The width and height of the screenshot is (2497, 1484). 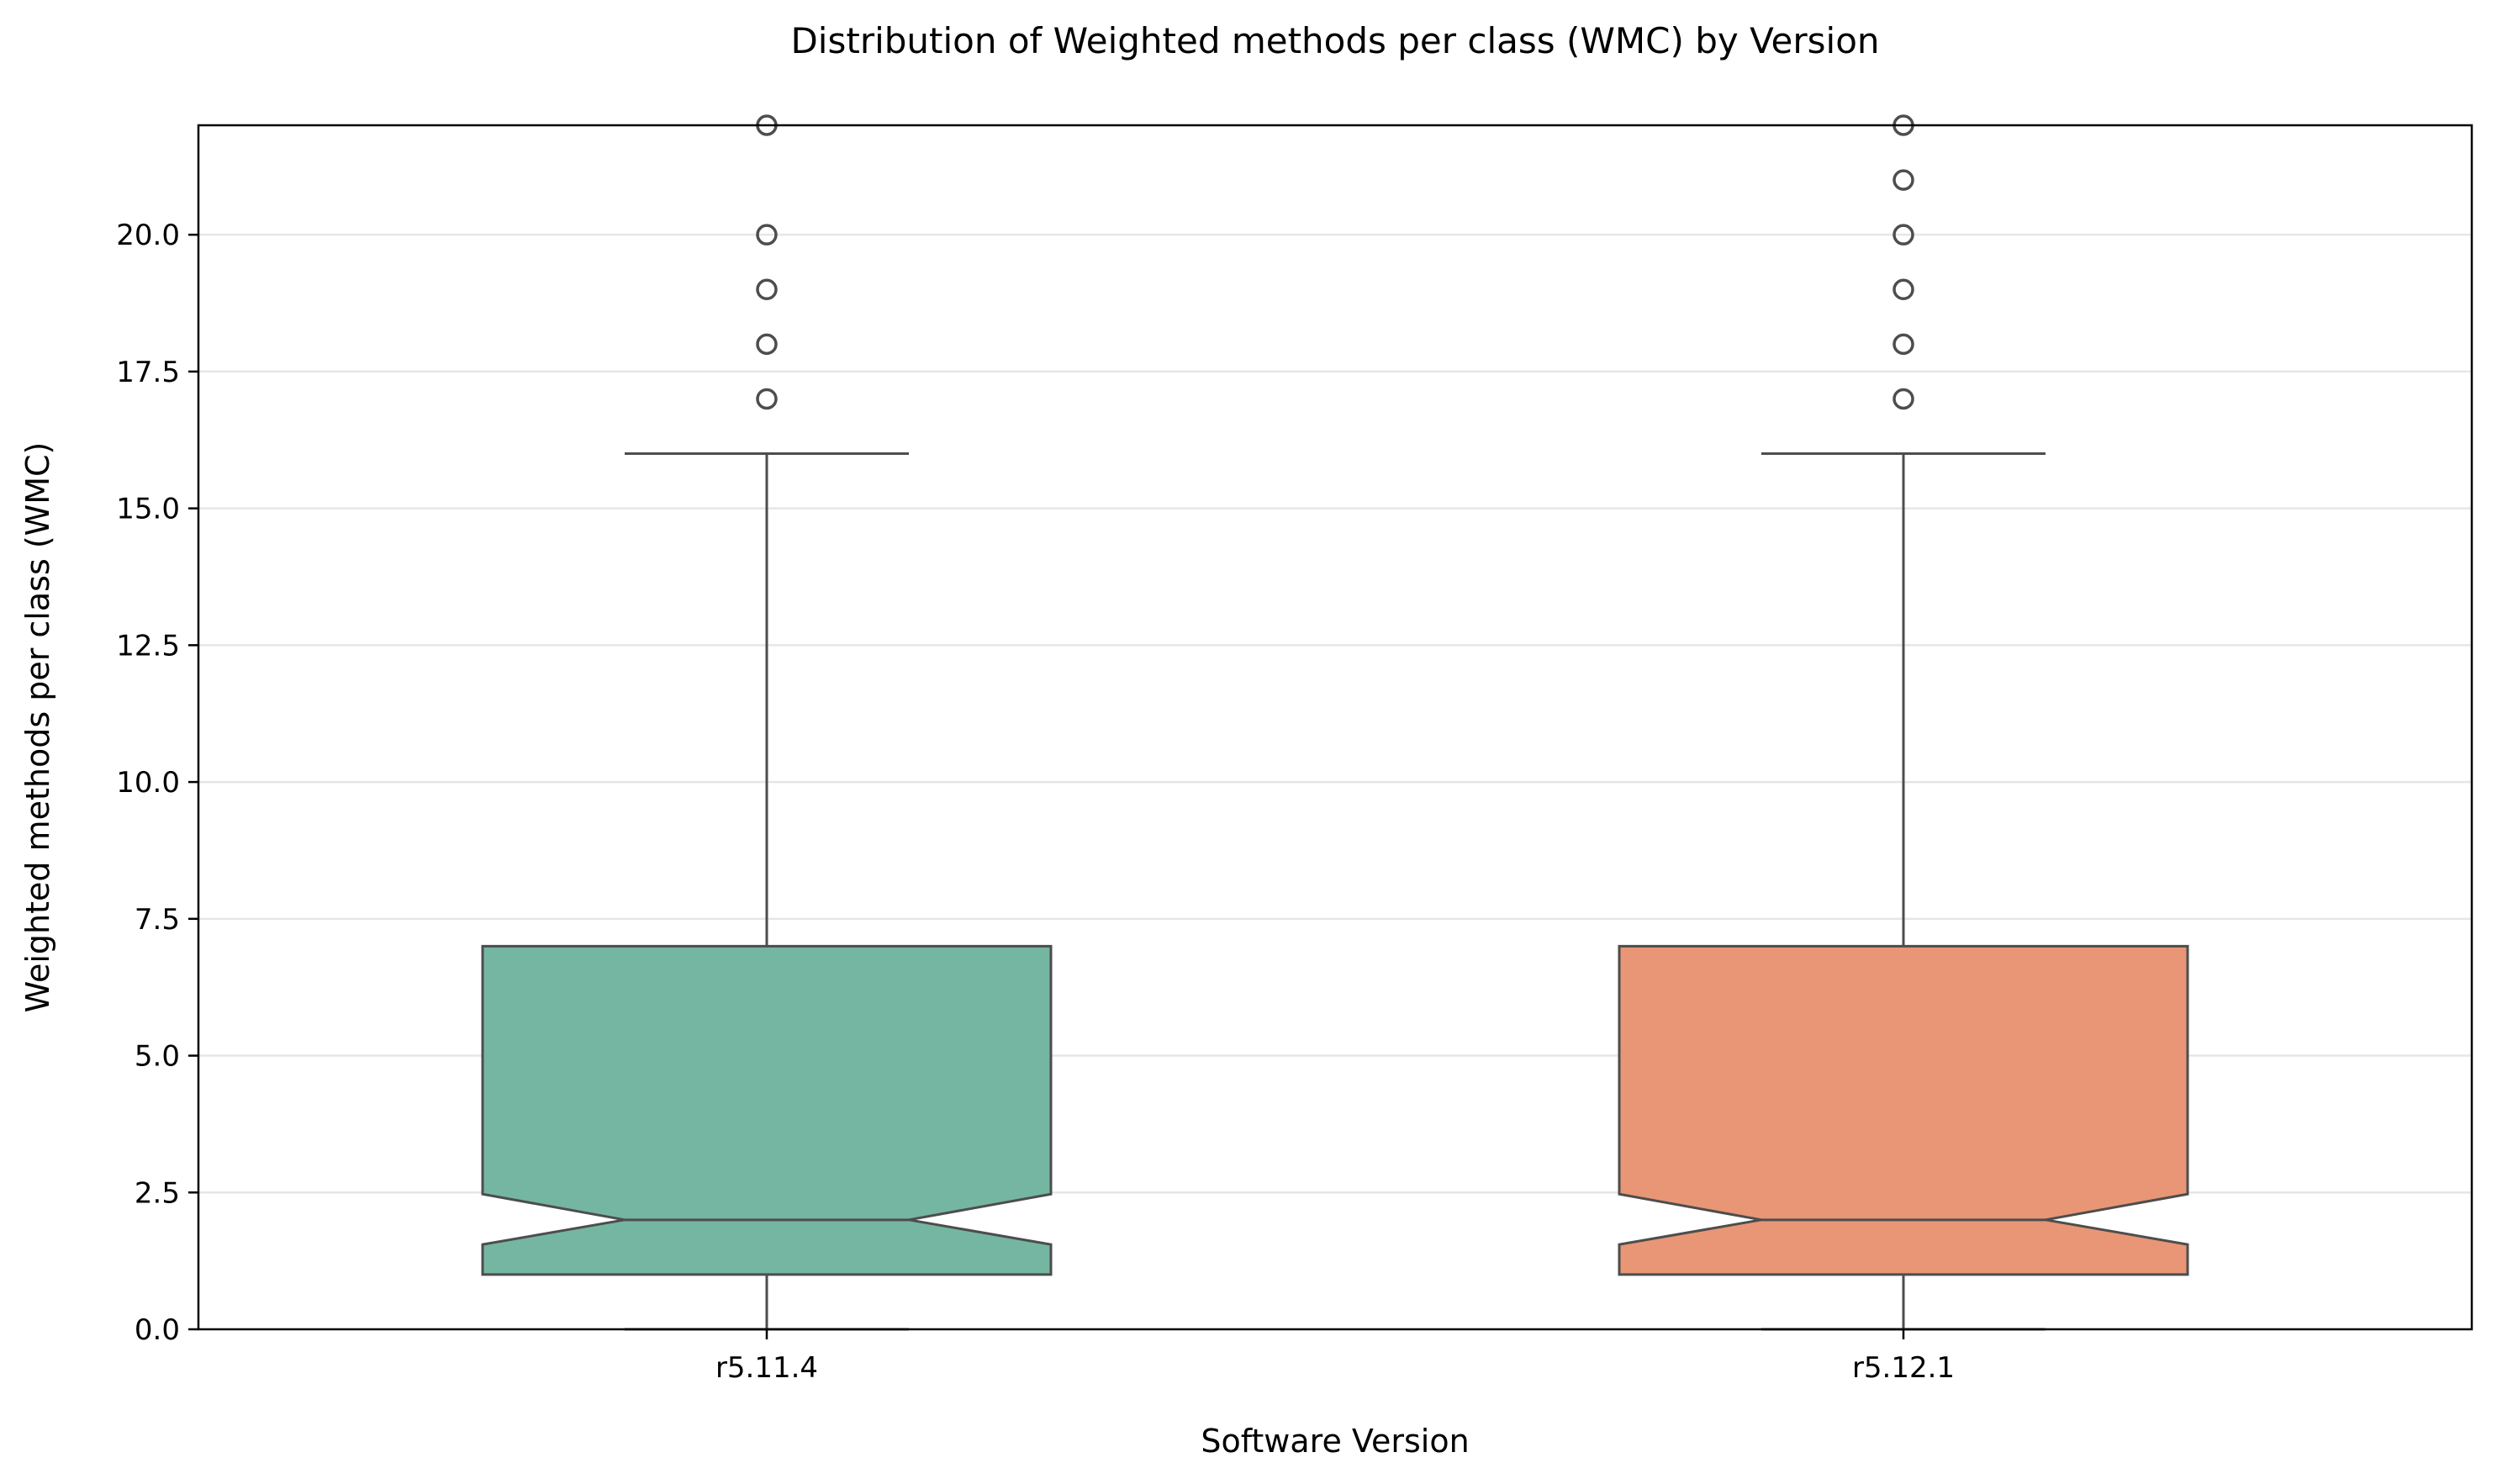 I want to click on x-tick-label: r5.11.4, so click(x=766, y=1368).